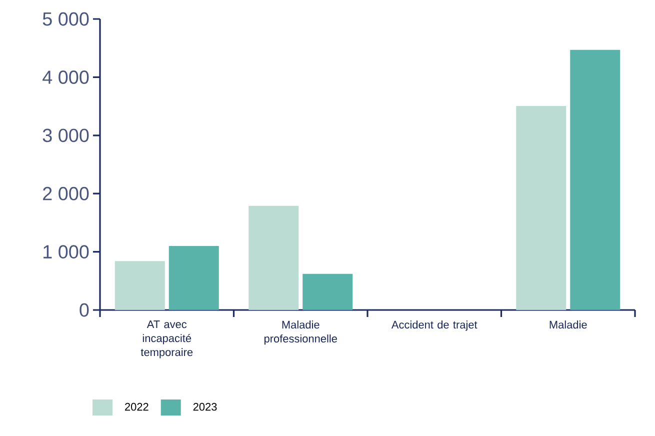 This screenshot has height=436, width=655. Describe the element at coordinates (300, 332) in the screenshot. I see `x-tick-label: Maladie professionnelle` at that location.